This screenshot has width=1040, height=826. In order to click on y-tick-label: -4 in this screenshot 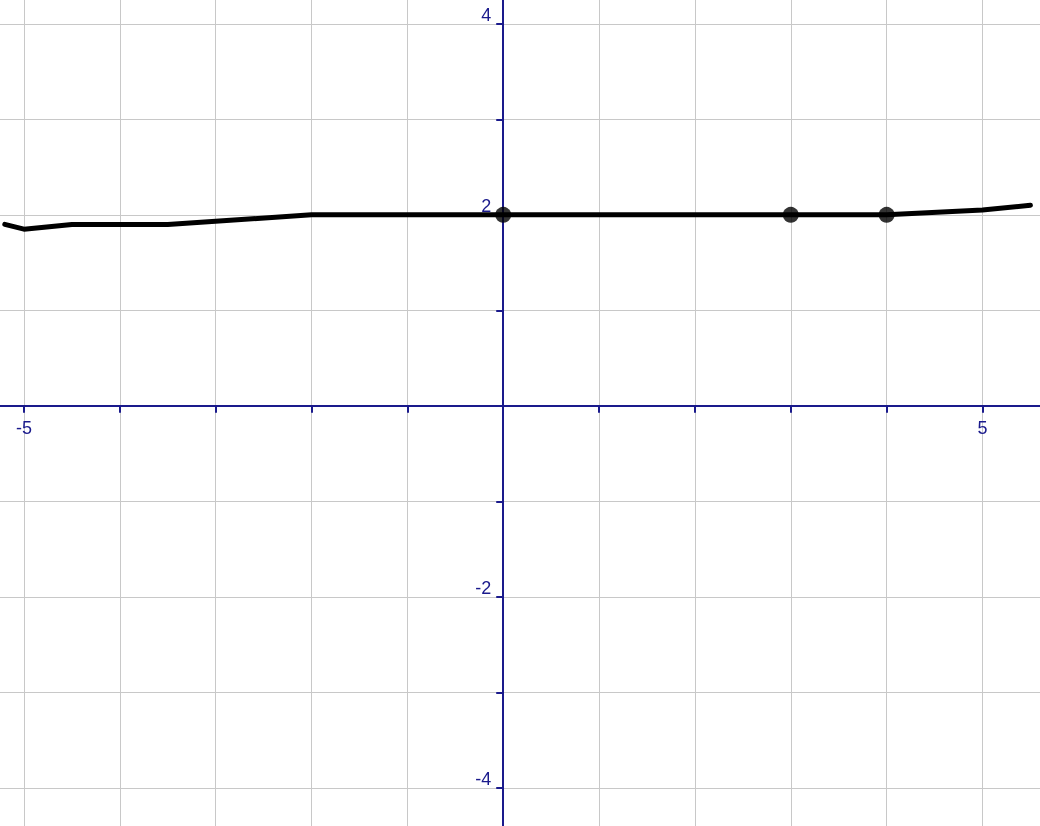, I will do `click(483, 778)`.